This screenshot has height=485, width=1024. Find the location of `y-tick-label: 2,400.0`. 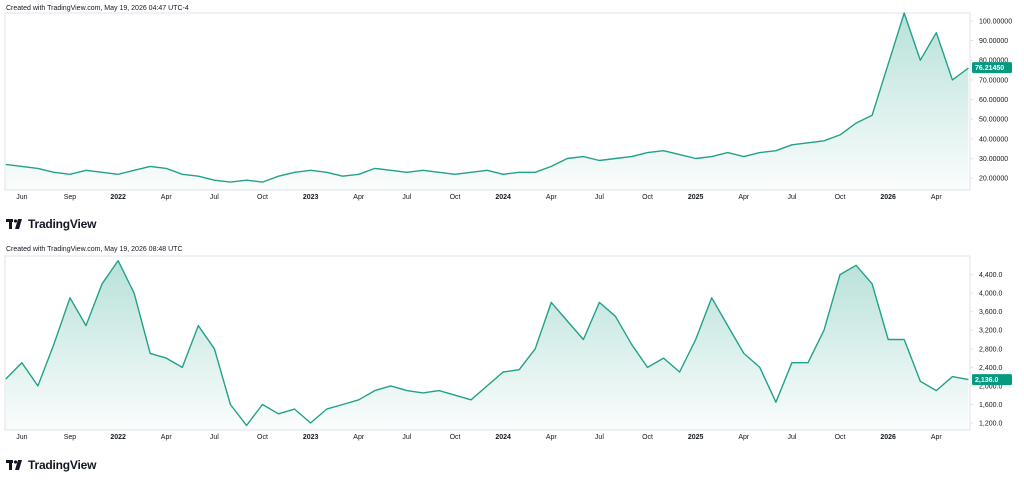

y-tick-label: 2,400.0 is located at coordinates (990, 368).